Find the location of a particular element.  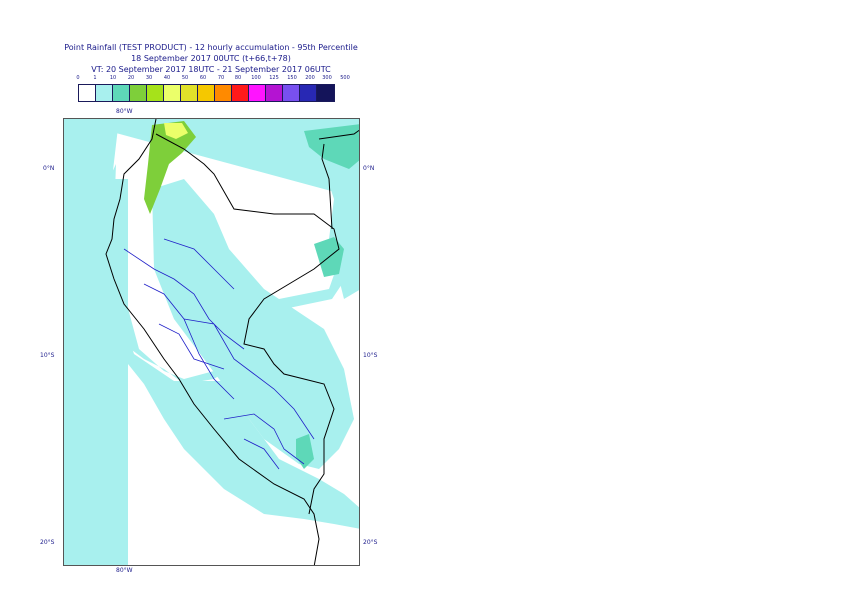

legend-tick: 10 is located at coordinates (113, 78).